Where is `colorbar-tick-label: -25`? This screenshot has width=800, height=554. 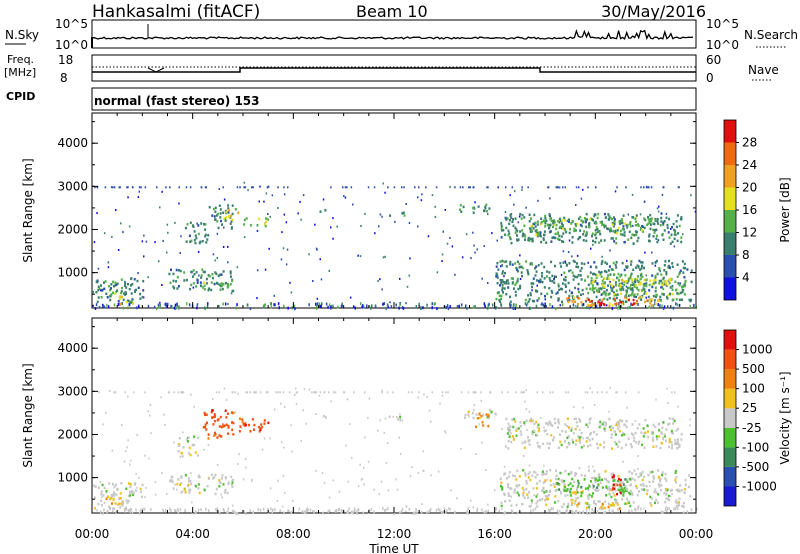
colorbar-tick-label: -25 is located at coordinates (752, 428).